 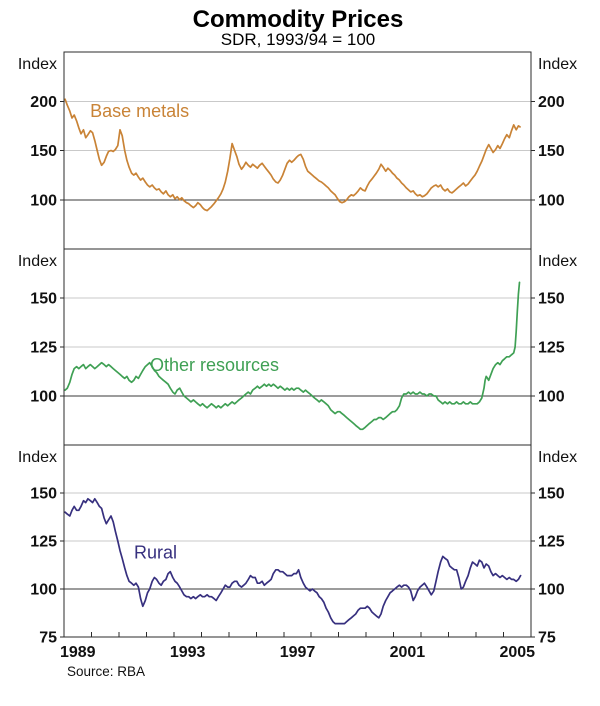 I want to click on y-tick-label-right-rural-75: 75, so click(x=547, y=638).